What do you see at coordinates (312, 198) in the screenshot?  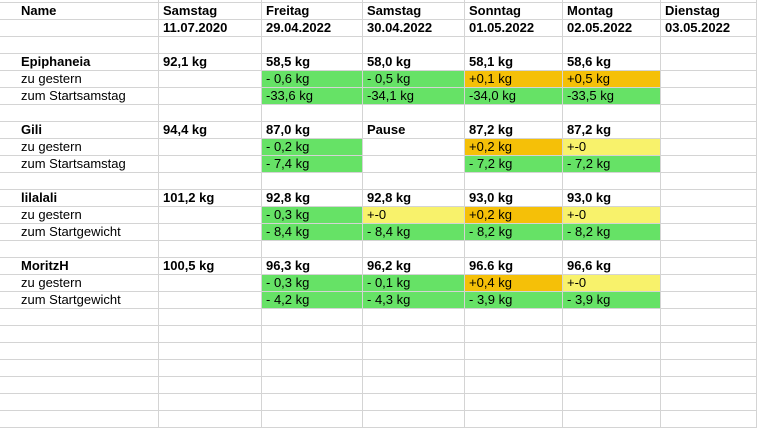 I see `weight-value: 92,8 kg` at bounding box center [312, 198].